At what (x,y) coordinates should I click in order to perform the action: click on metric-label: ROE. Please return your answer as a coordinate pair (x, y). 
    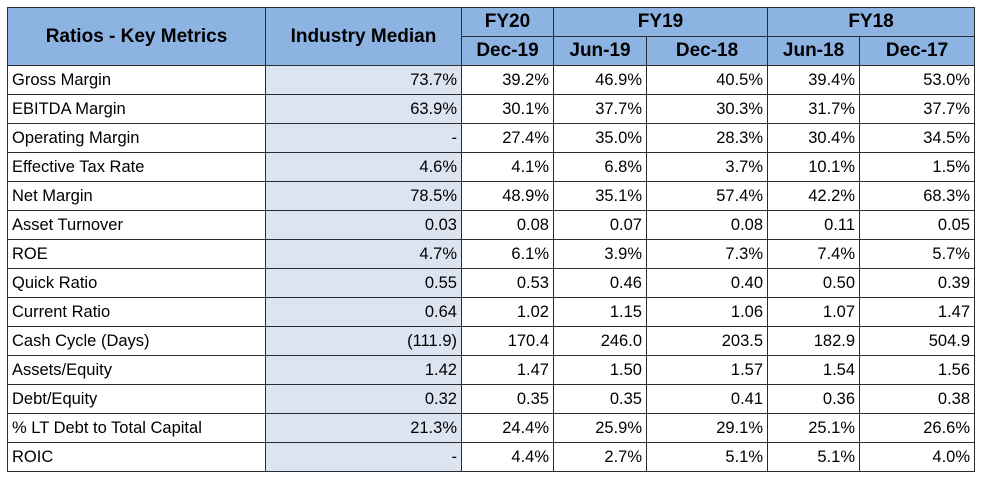
    Looking at the image, I should click on (136, 254).